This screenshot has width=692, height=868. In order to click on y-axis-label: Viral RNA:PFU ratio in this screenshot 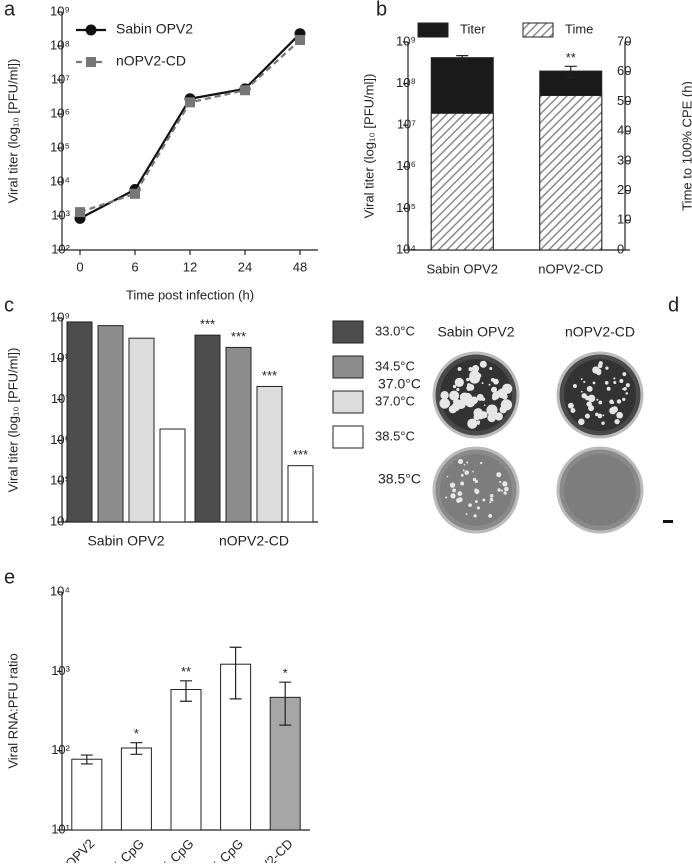, I will do `click(12, 710)`.